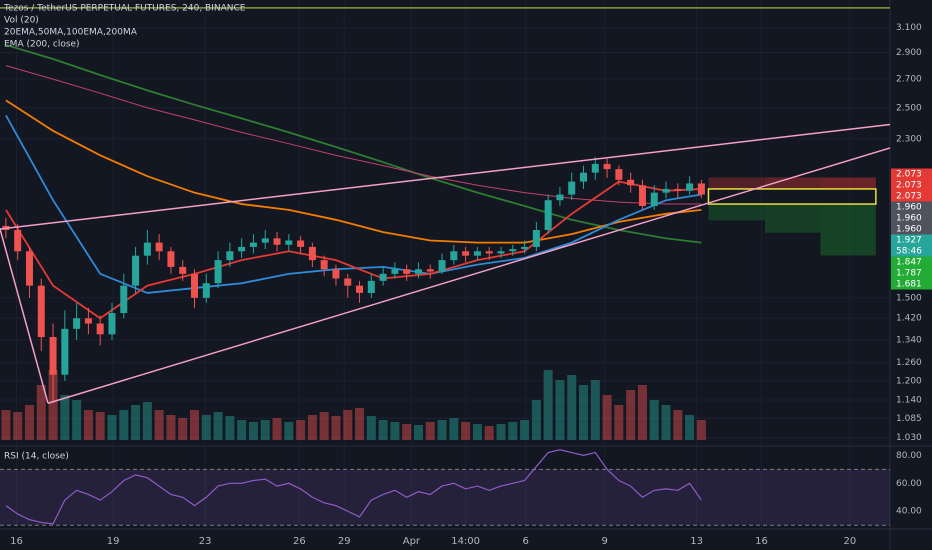 The width and height of the screenshot is (932, 550). What do you see at coordinates (909, 285) in the screenshot?
I see `price-label: 1.681` at bounding box center [909, 285].